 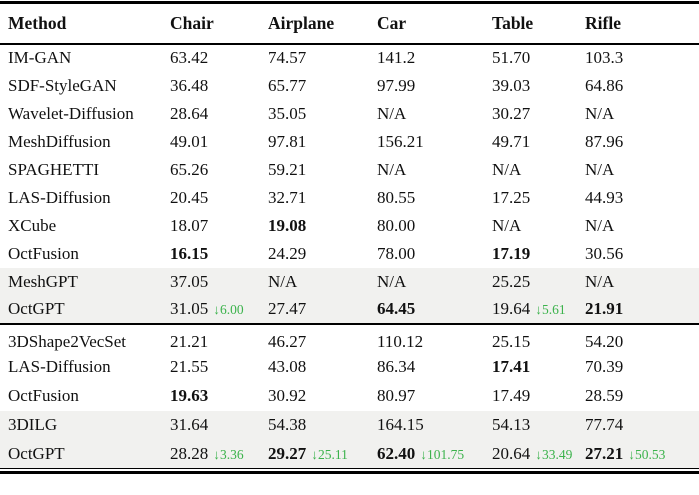 I want to click on metric-value: 110.12, so click(x=400, y=341).